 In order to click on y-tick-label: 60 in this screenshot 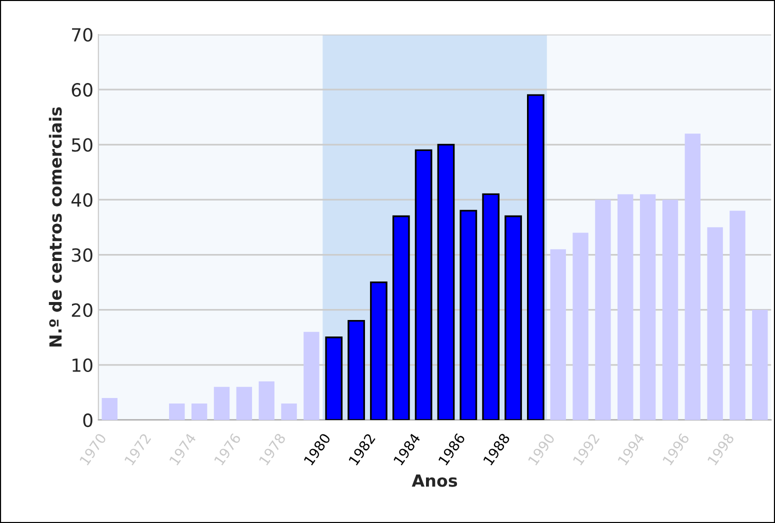, I will do `click(82, 90)`.